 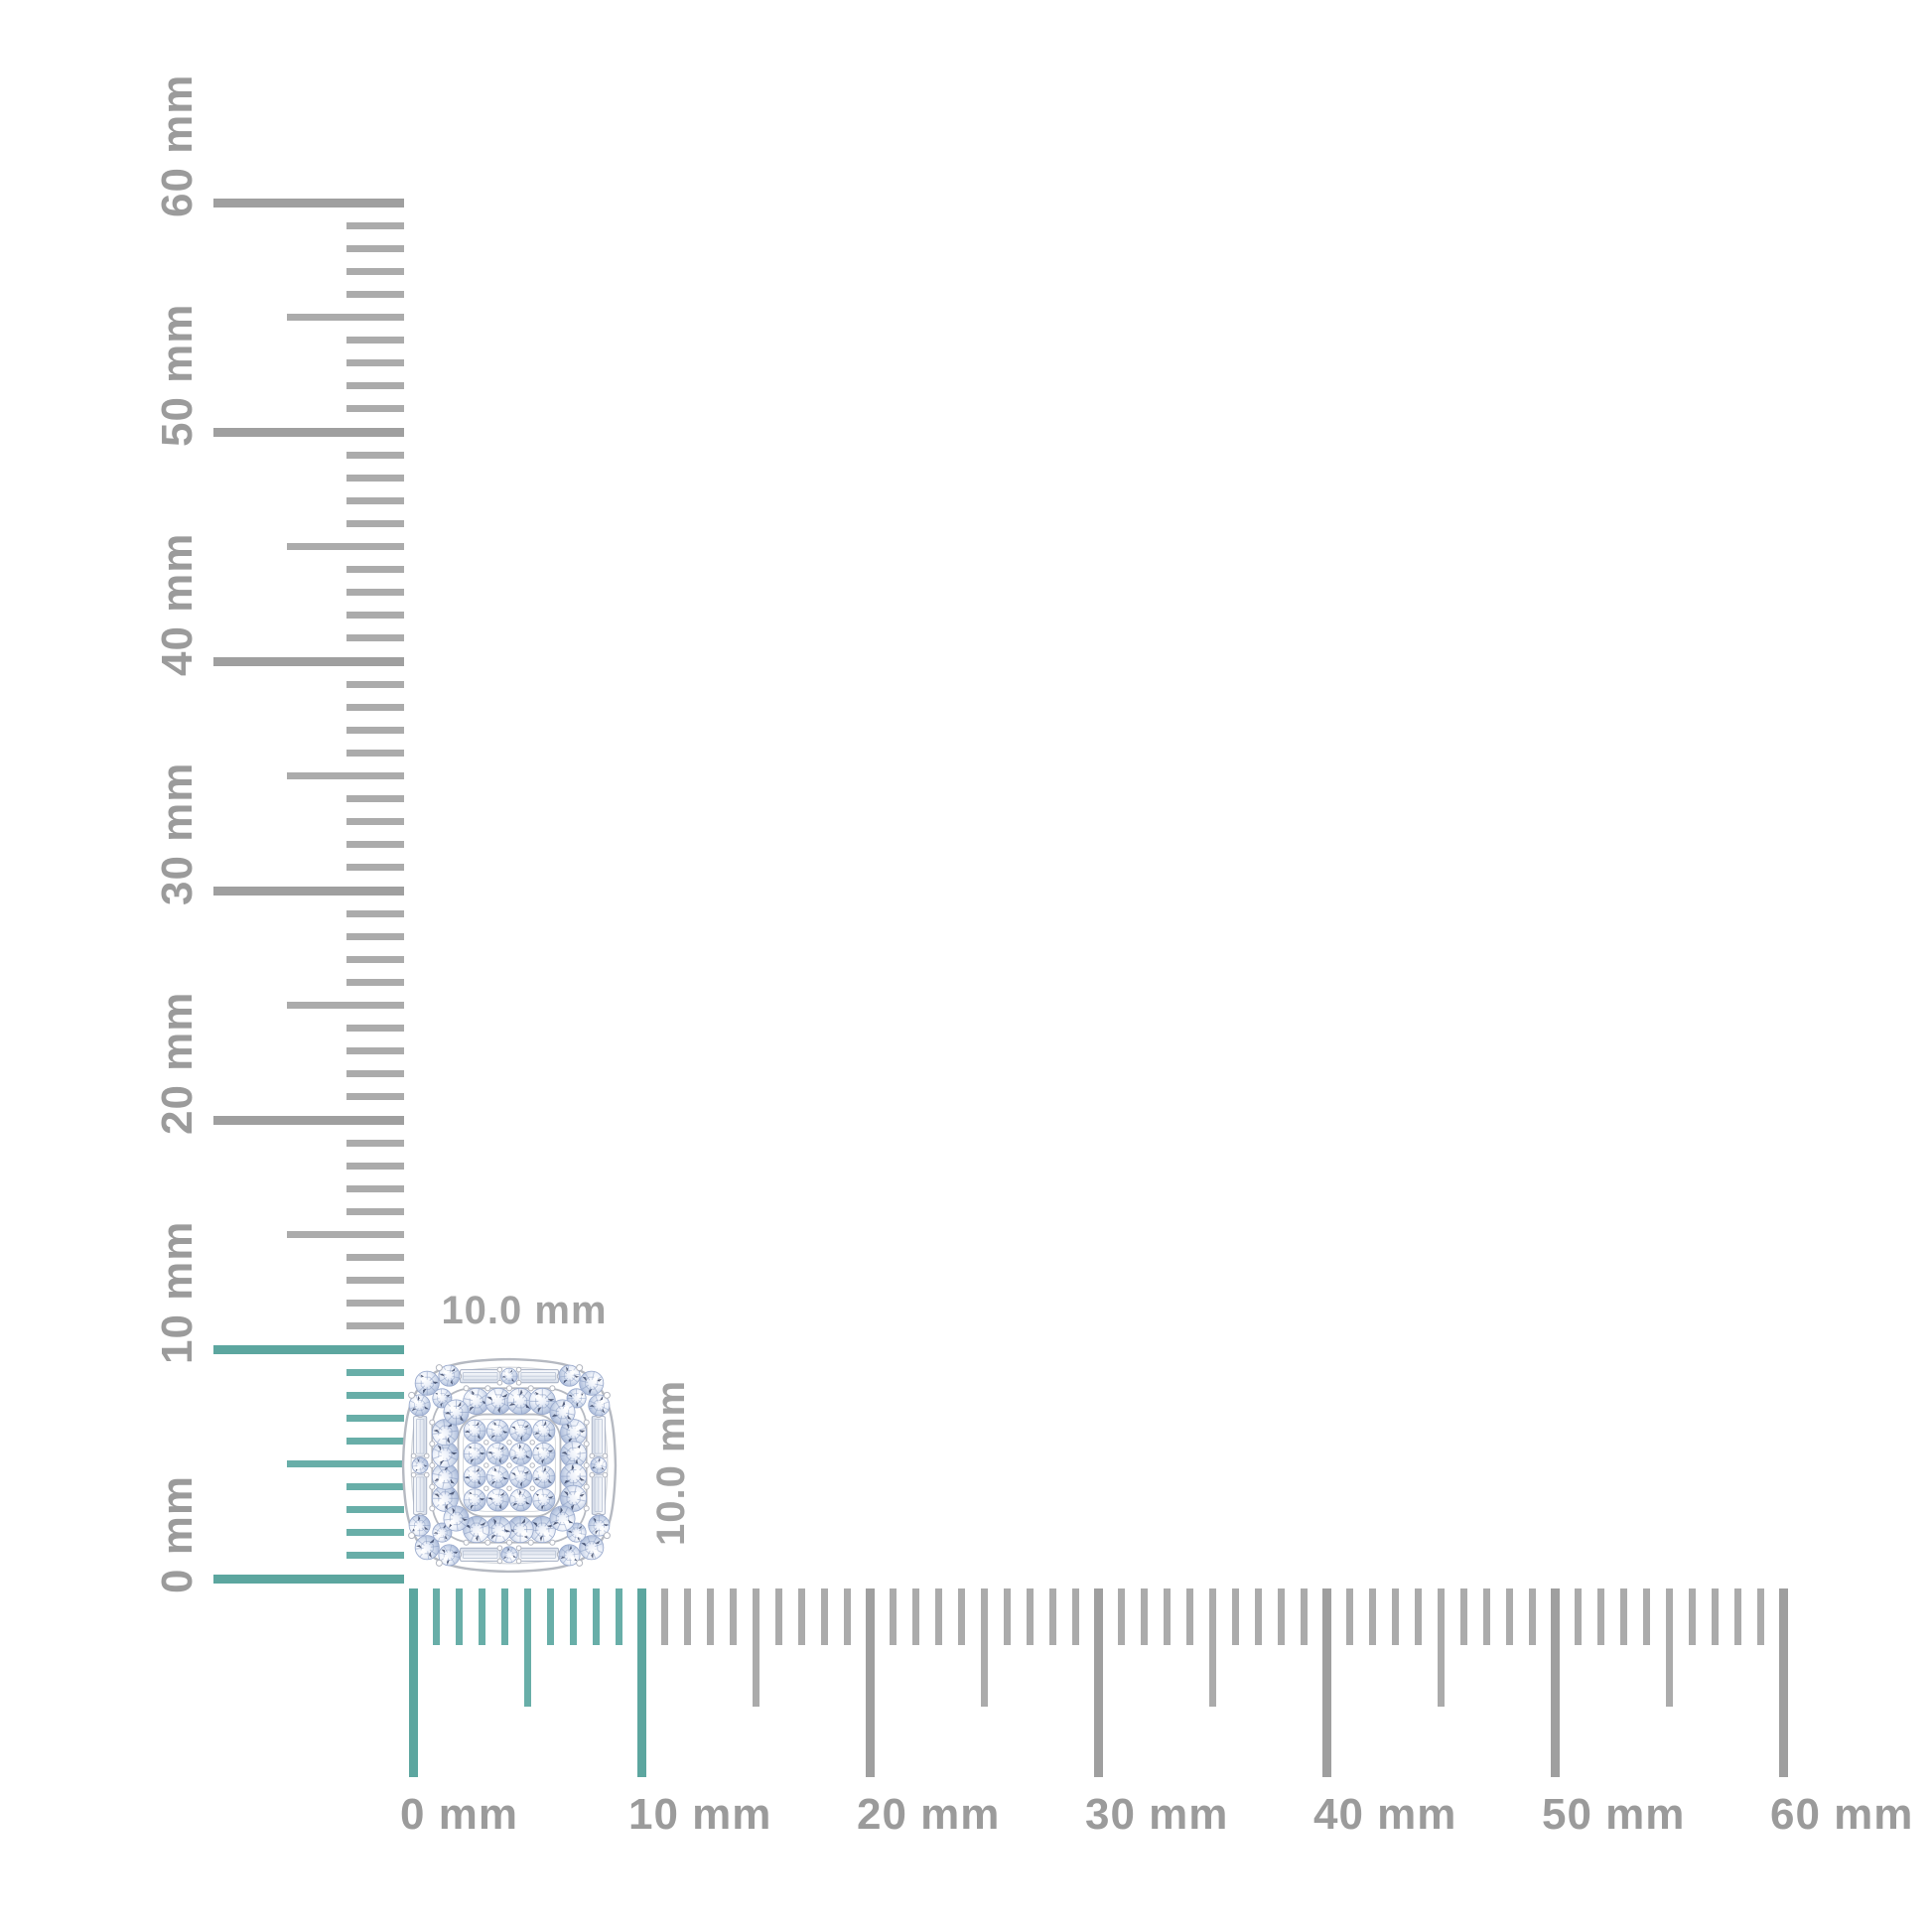 What do you see at coordinates (524, 1310) in the screenshot?
I see `item-width-label: 10.0 mm` at bounding box center [524, 1310].